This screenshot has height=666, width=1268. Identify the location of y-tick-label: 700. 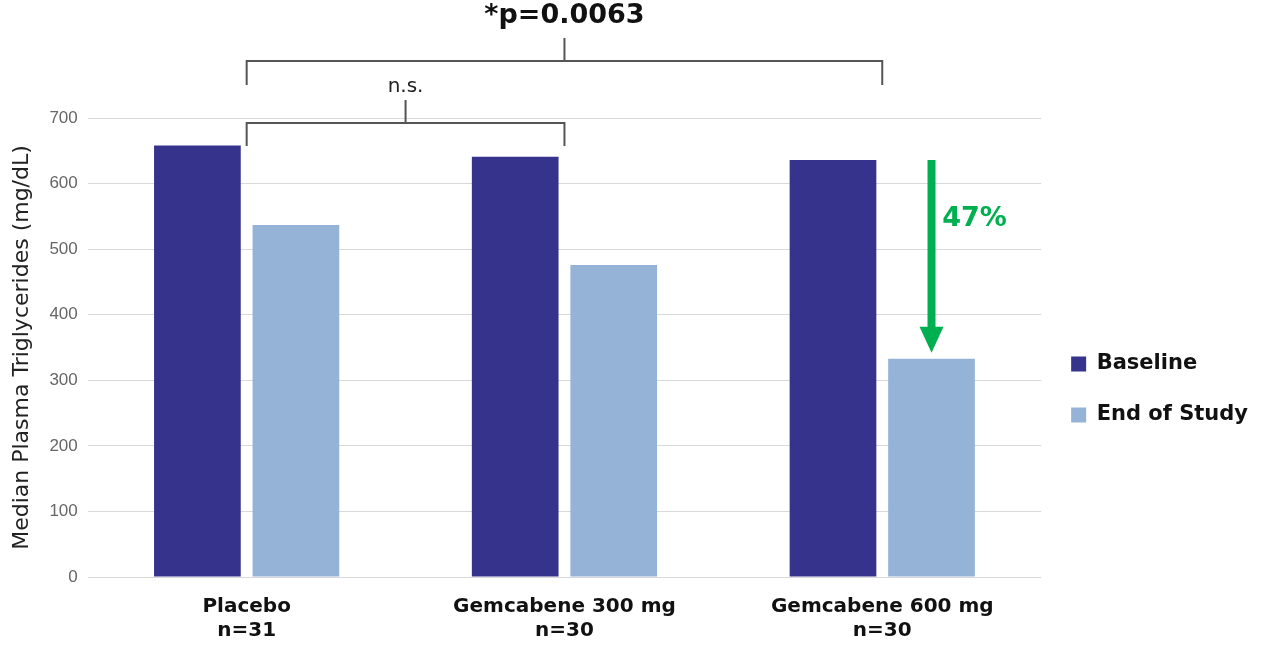
(63, 117).